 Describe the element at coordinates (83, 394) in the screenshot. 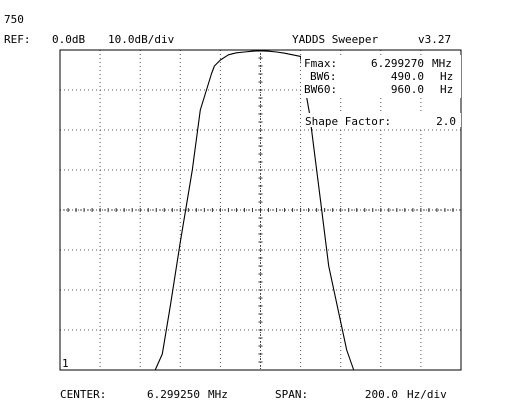

I see `center-label: CENTER:` at that location.